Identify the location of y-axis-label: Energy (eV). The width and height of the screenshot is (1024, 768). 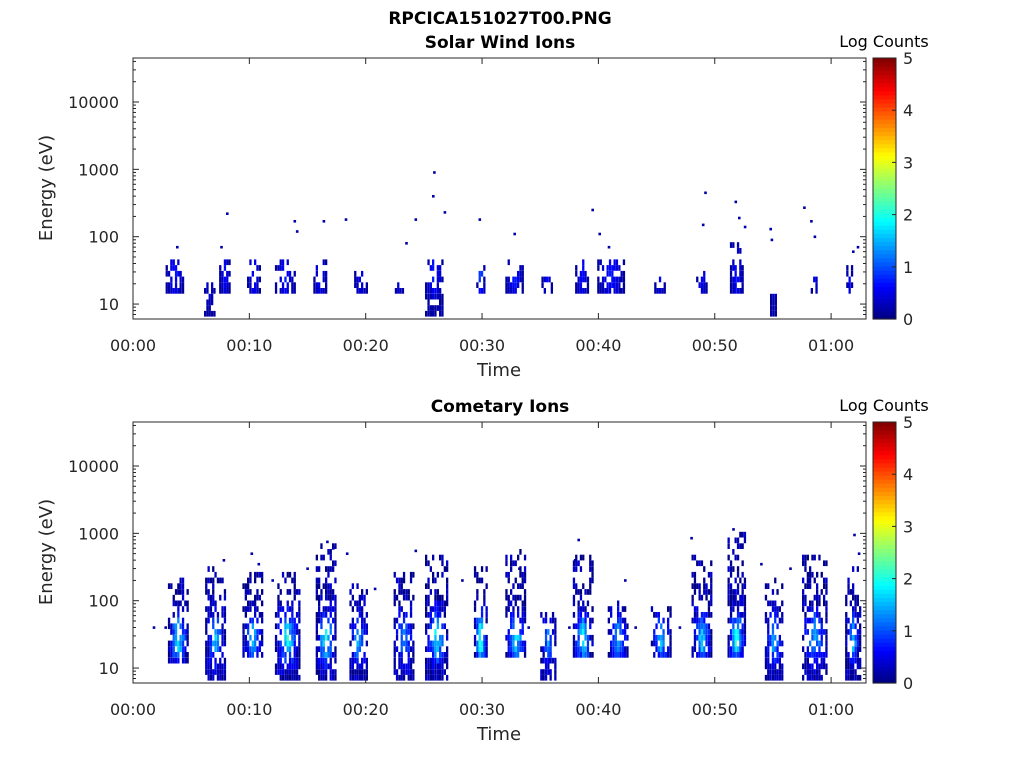
(46, 188).